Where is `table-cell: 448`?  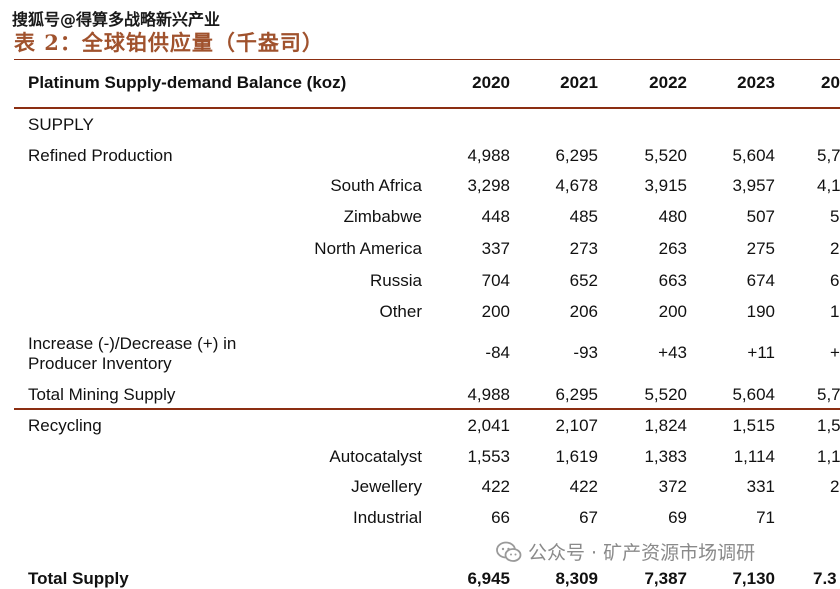 table-cell: 448 is located at coordinates (495, 216).